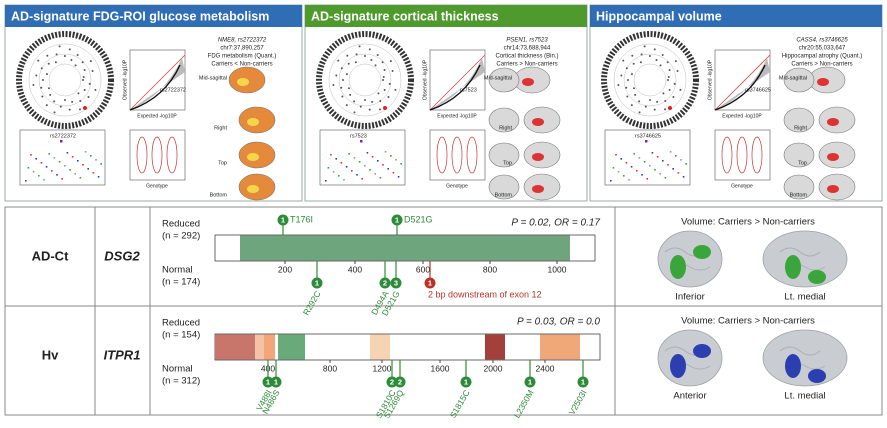  I want to click on panel-direction: Carriers > Non-carriers, so click(526, 65).